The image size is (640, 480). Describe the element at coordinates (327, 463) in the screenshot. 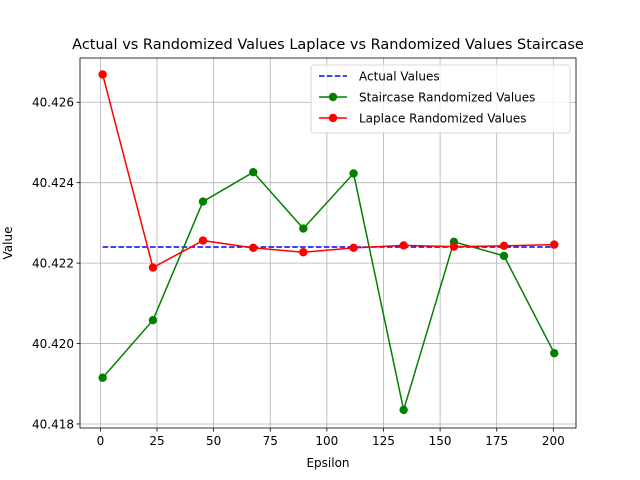

I see `x-axis-title: Epsilon` at that location.